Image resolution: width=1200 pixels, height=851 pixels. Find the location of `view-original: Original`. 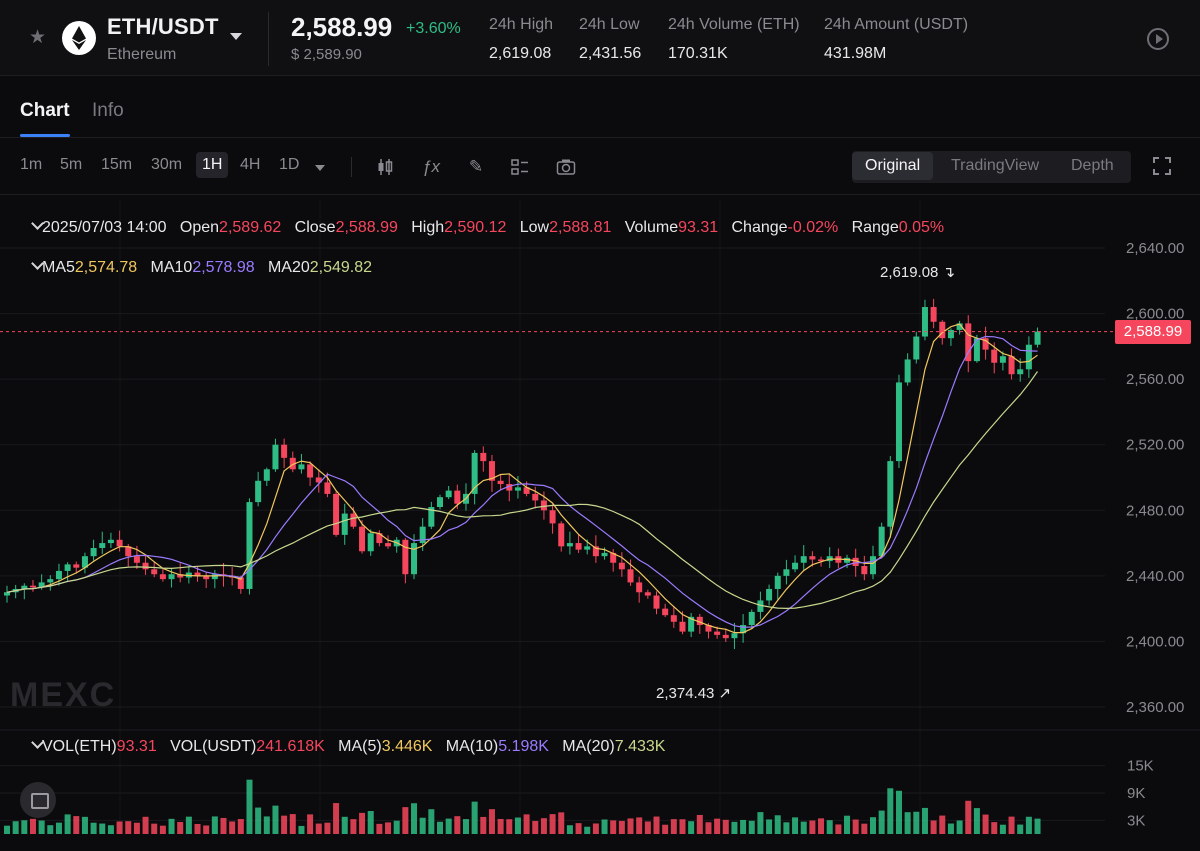

view-original: Original is located at coordinates (893, 166).